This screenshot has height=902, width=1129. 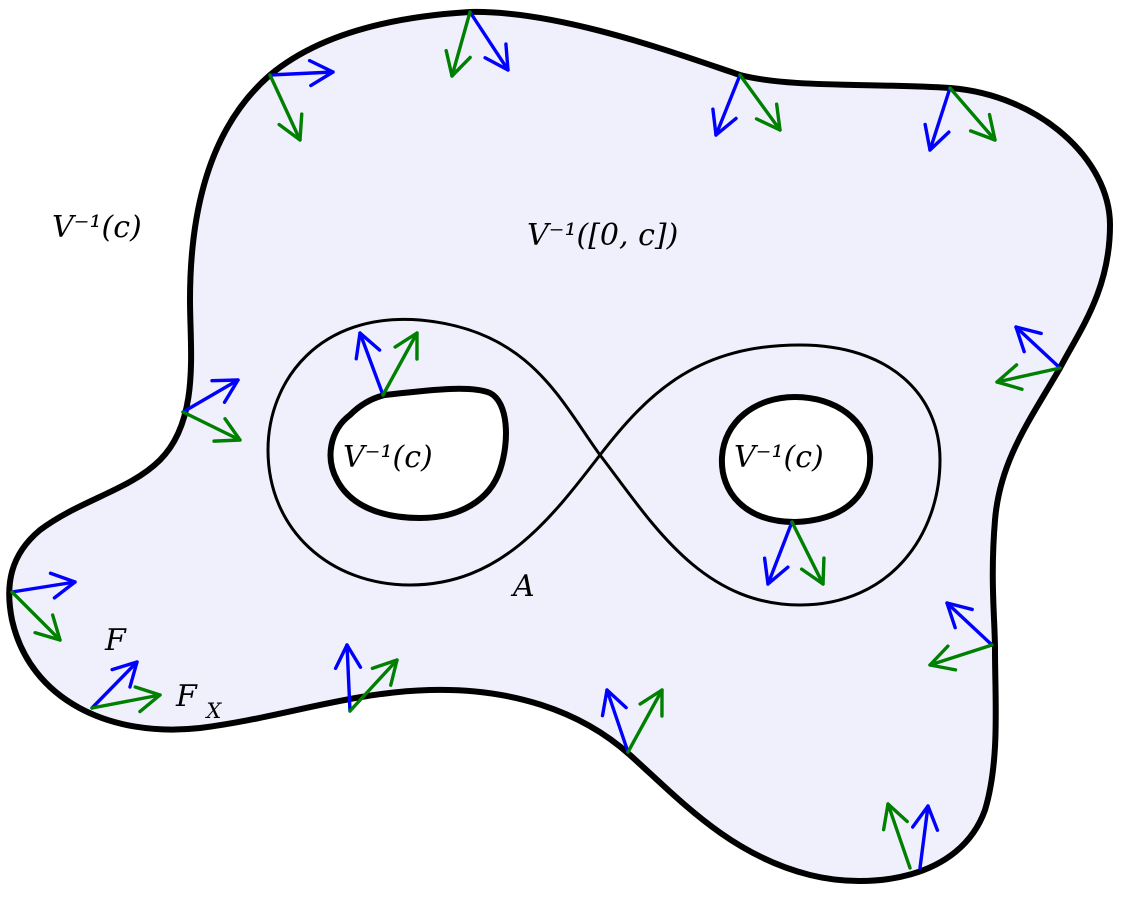 I want to click on field-FX-label: F X, so click(x=198, y=701).